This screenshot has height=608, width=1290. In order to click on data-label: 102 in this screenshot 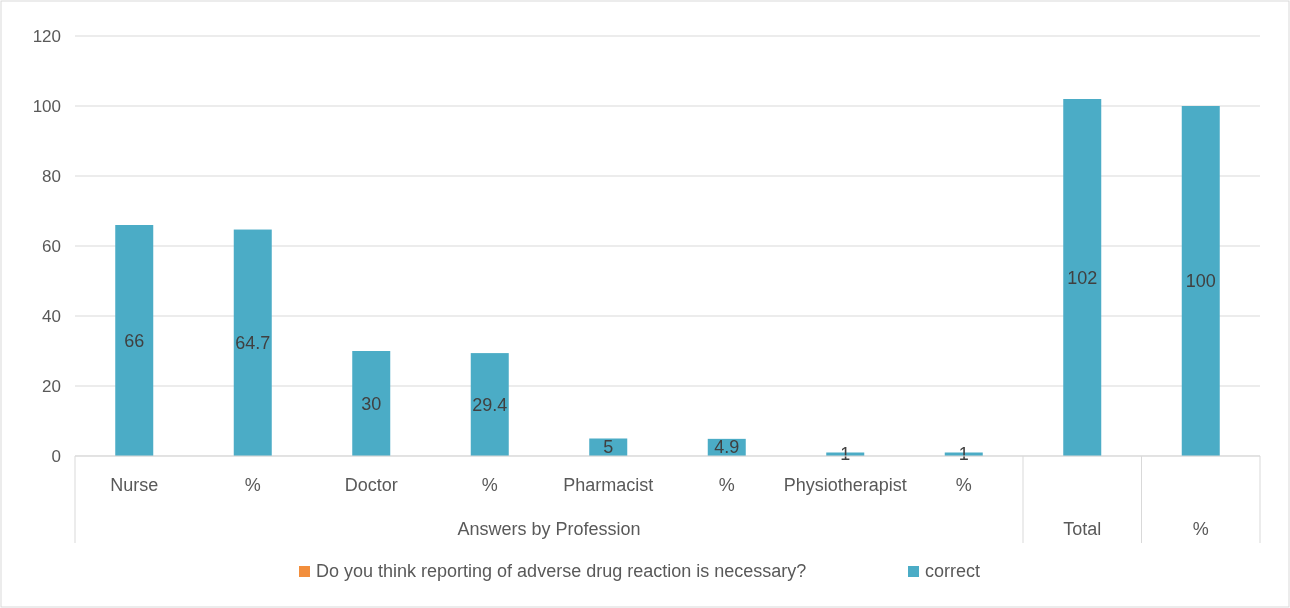, I will do `click(1082, 277)`.